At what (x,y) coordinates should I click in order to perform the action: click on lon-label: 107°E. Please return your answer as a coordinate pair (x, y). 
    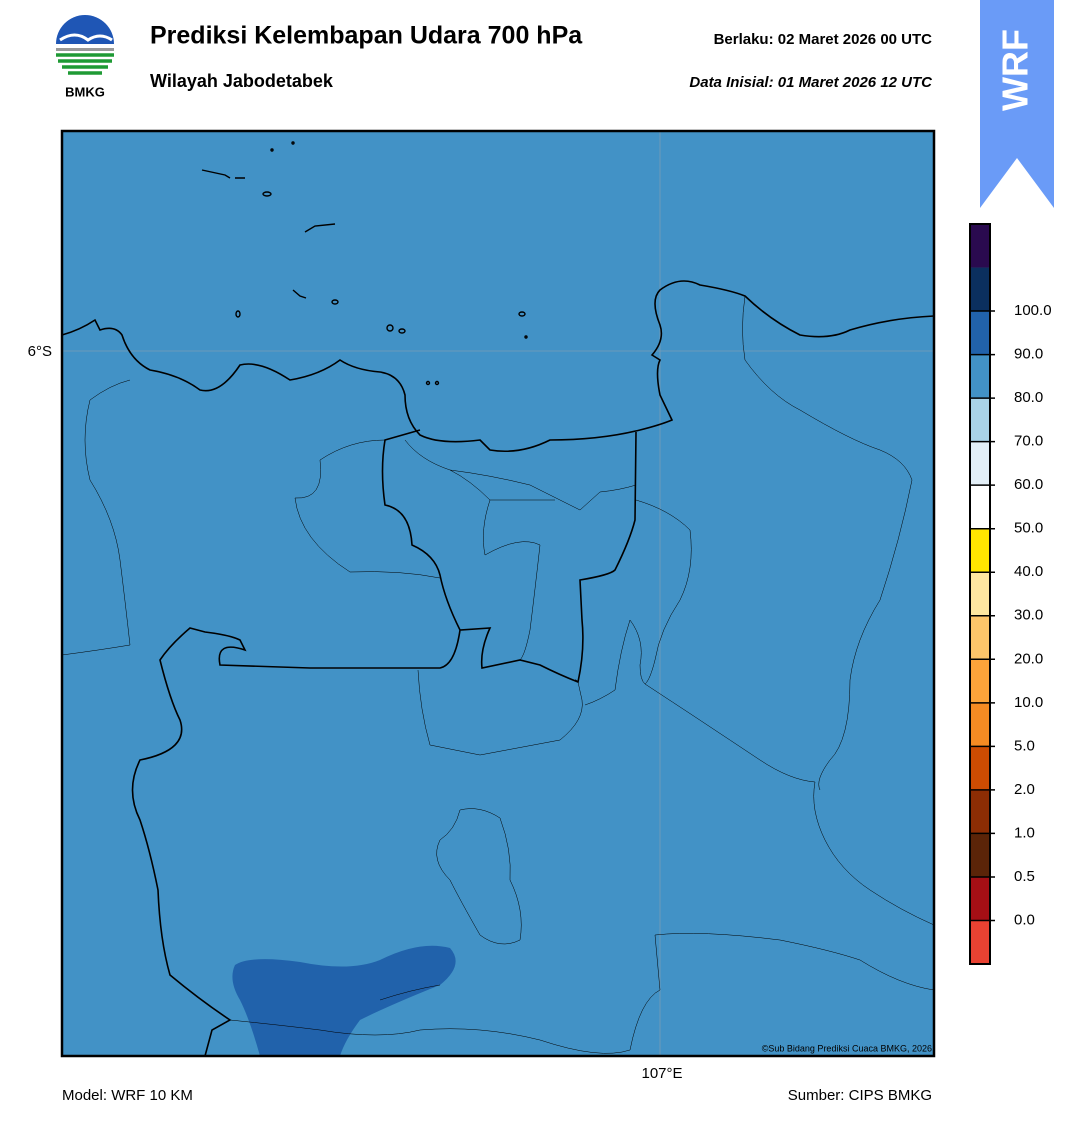
    Looking at the image, I should click on (661, 1073).